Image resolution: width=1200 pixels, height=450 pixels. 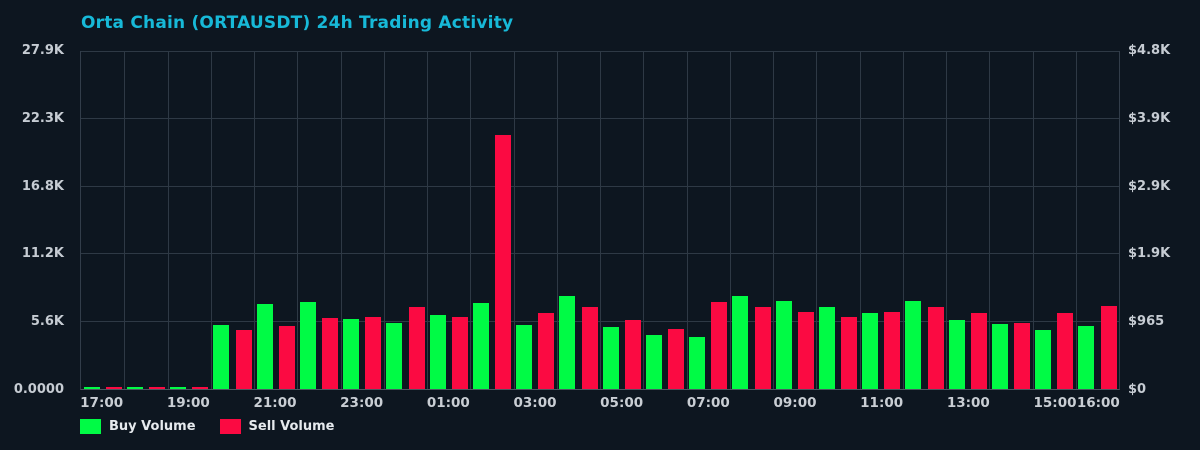 What do you see at coordinates (837, 220) in the screenshot?
I see `bar-group-10:00` at bounding box center [837, 220].